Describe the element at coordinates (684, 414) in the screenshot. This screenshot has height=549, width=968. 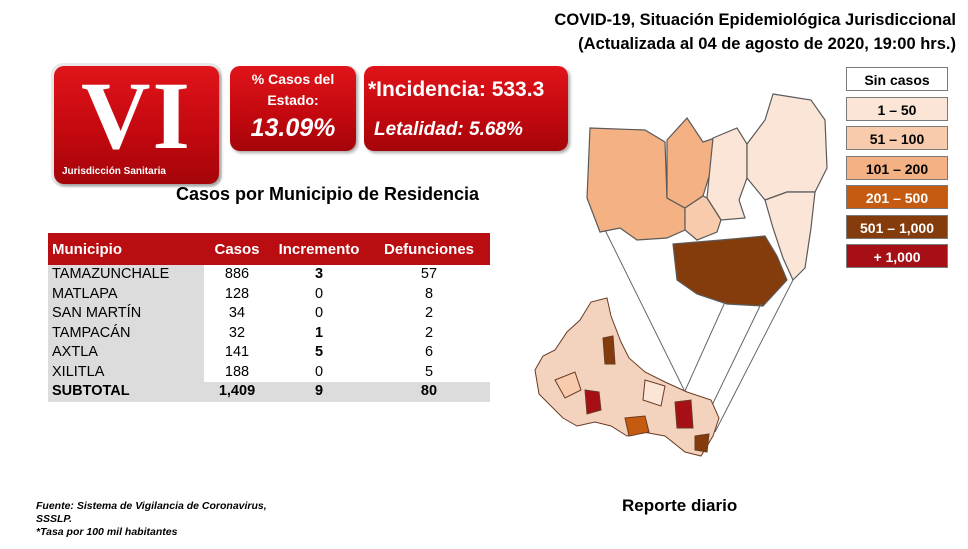
I see `map-hotspot-east` at that location.